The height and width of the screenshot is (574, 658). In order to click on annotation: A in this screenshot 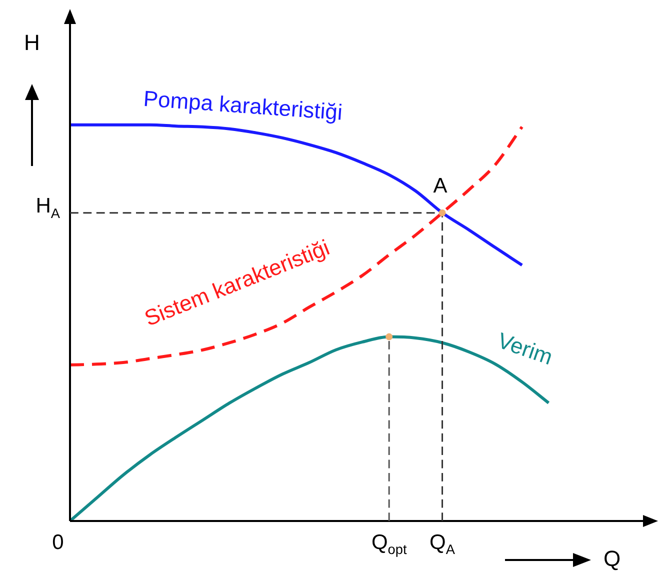, I will do `click(440, 186)`.